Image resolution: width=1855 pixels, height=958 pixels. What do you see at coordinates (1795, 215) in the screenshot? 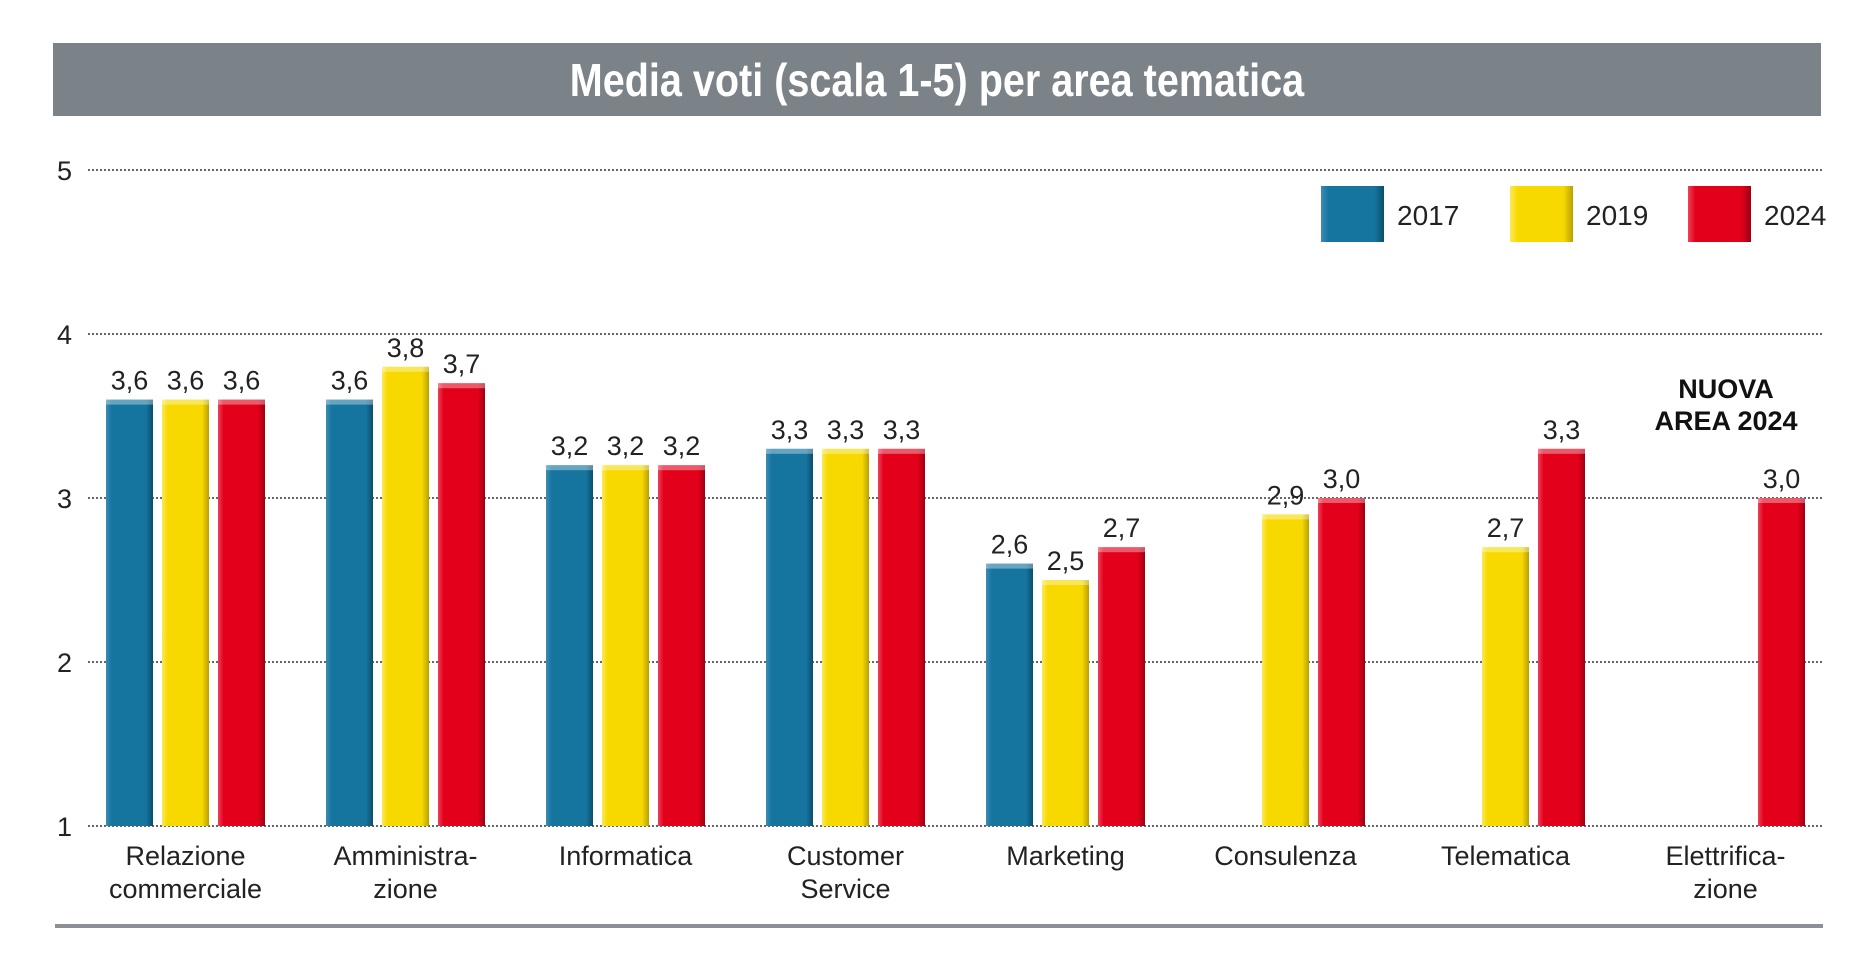
I see `legend-label: 2024` at bounding box center [1795, 215].